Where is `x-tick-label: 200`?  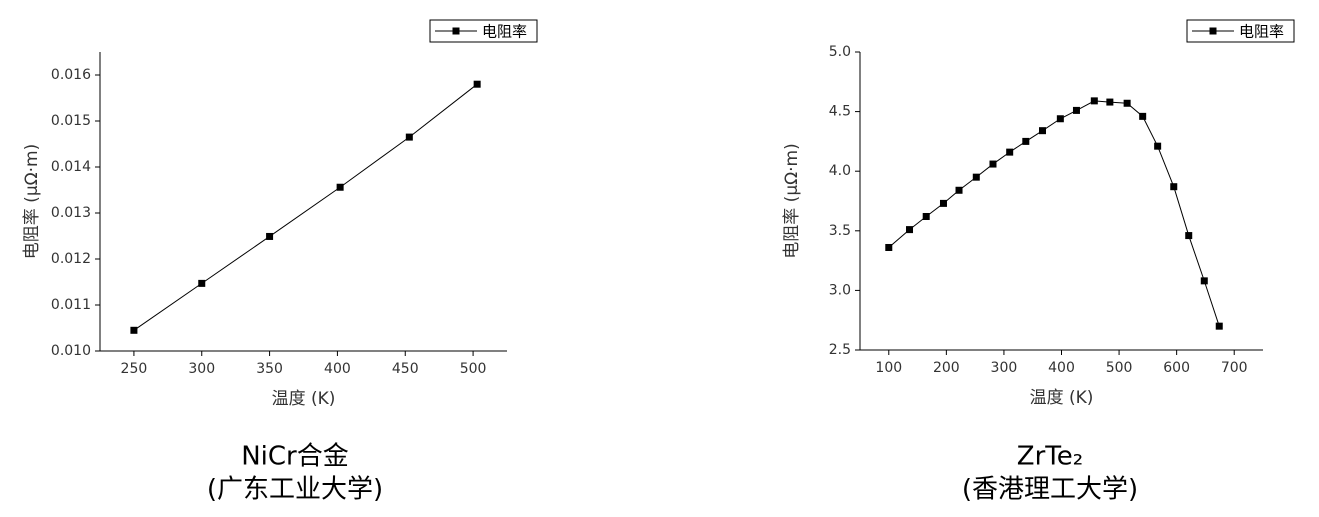
x-tick-label: 200 is located at coordinates (946, 368).